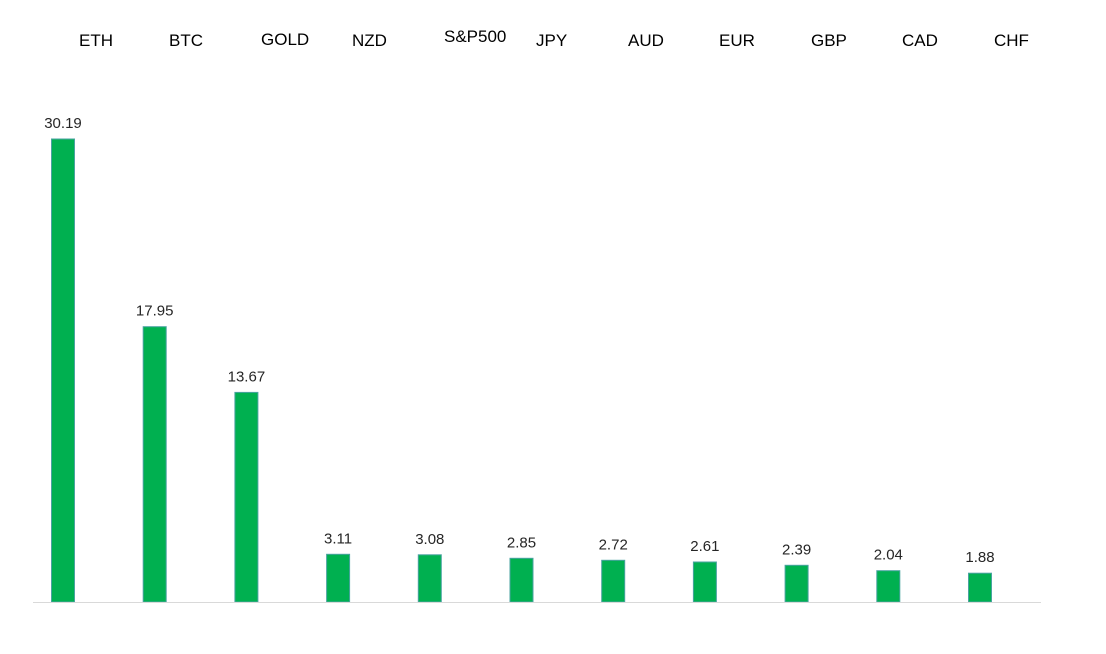  Describe the element at coordinates (796, 549) in the screenshot. I see `value-label: 2.39` at that location.